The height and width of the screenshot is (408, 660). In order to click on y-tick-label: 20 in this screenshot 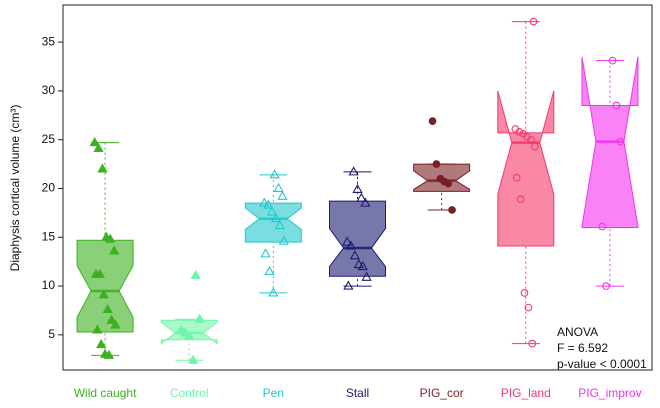, I will do `click(49, 188)`.